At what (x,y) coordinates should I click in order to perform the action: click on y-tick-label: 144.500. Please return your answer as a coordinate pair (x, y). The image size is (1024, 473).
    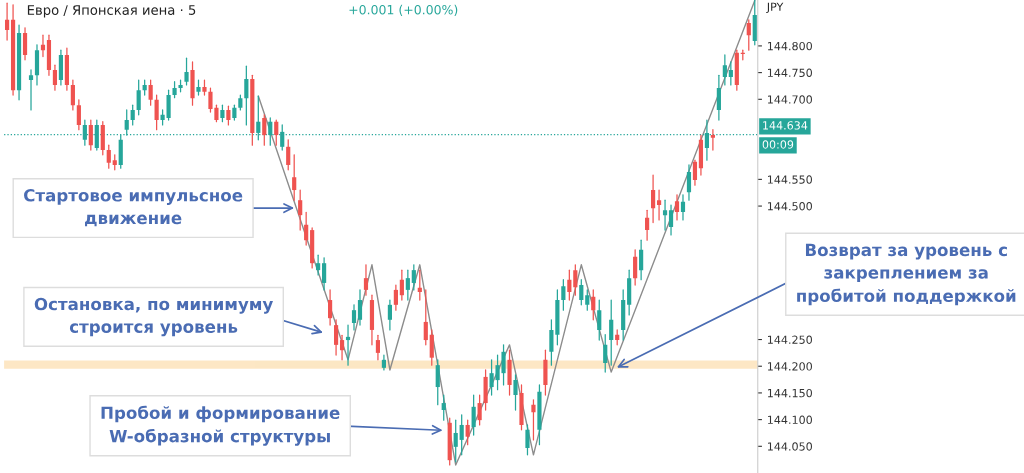
    Looking at the image, I should click on (790, 206).